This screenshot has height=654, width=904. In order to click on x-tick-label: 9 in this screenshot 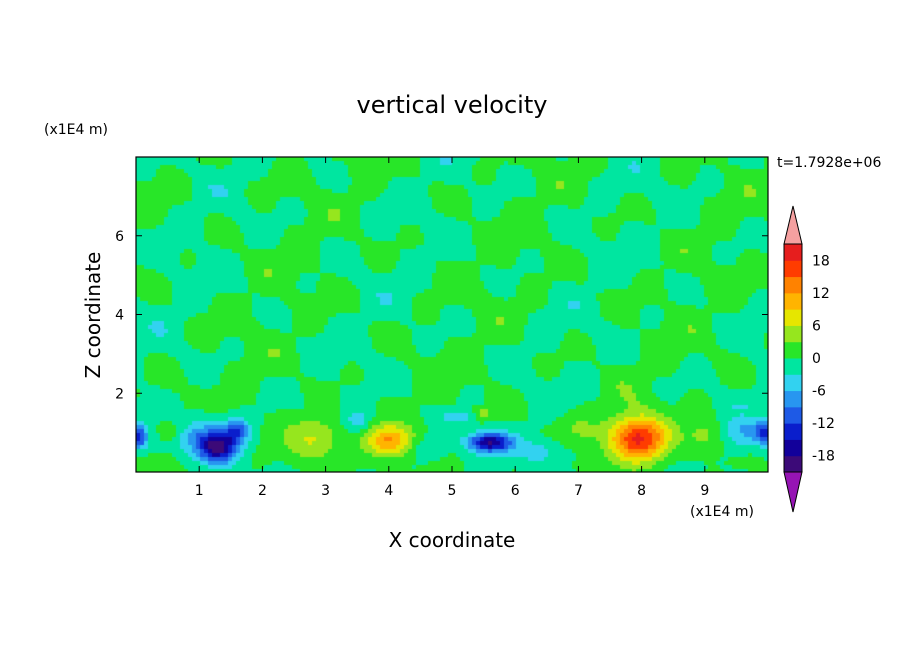, I will do `click(704, 491)`.